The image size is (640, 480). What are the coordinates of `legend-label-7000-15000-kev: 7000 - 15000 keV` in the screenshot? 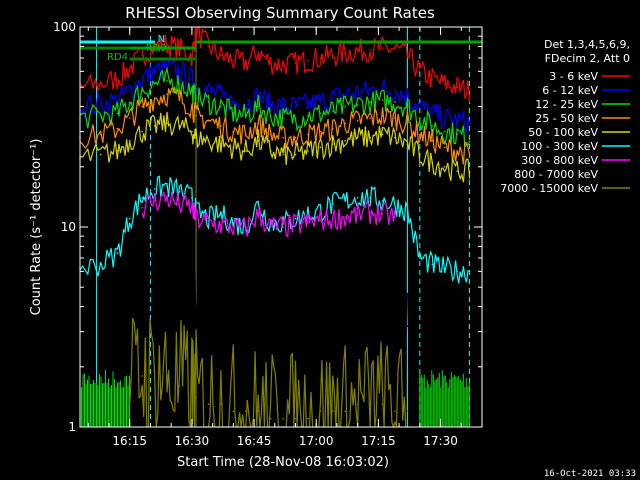 It's located at (549, 188).